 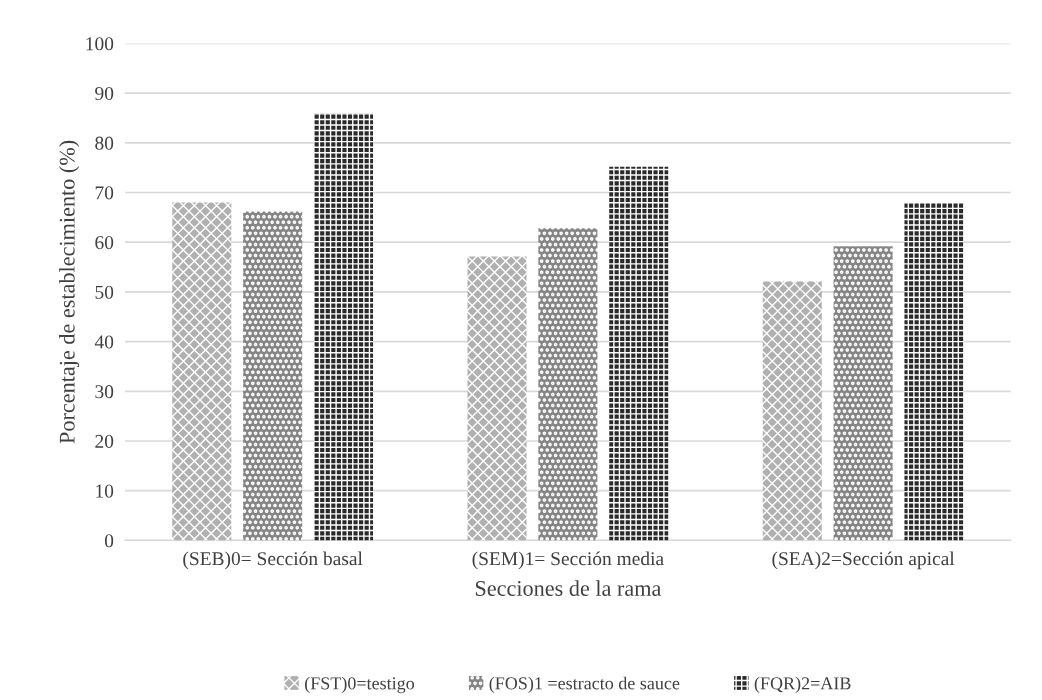 What do you see at coordinates (568, 560) in the screenshot?
I see `x-tick-label: (SEM)1= Sección media` at bounding box center [568, 560].